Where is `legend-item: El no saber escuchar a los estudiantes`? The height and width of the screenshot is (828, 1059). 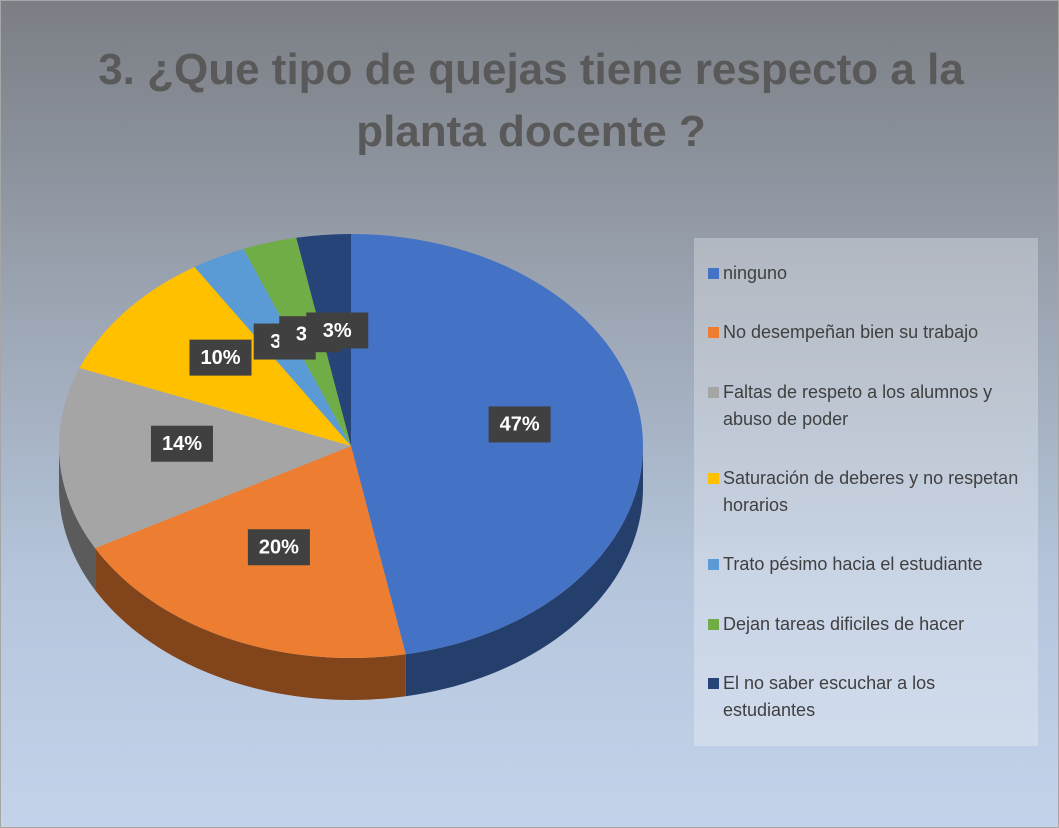
legend-item: El no saber escuchar a los estudiantes is located at coordinates (868, 697).